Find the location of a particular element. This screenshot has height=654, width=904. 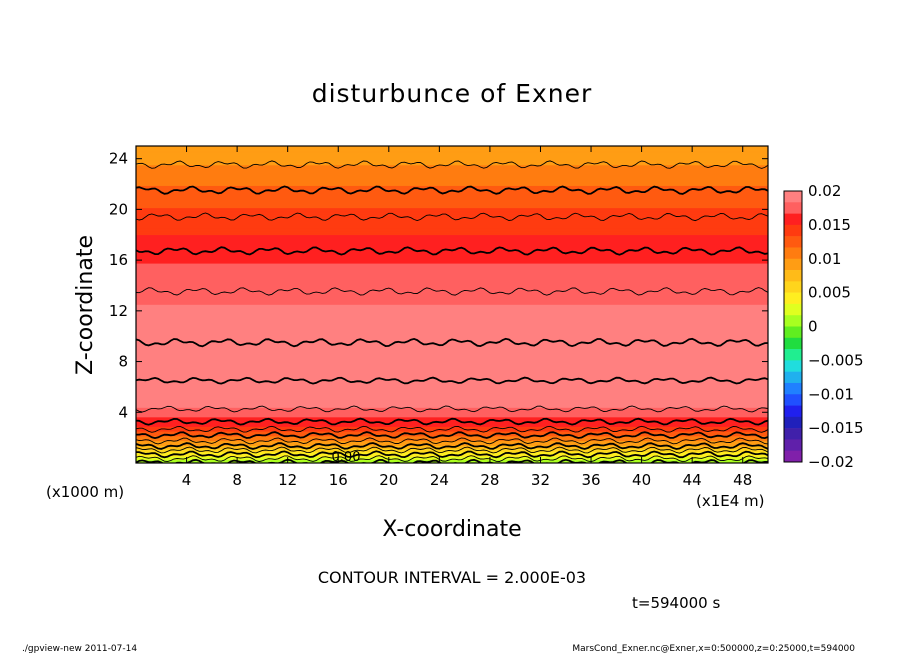

time-annotation: t=594000 s is located at coordinates (676, 603).